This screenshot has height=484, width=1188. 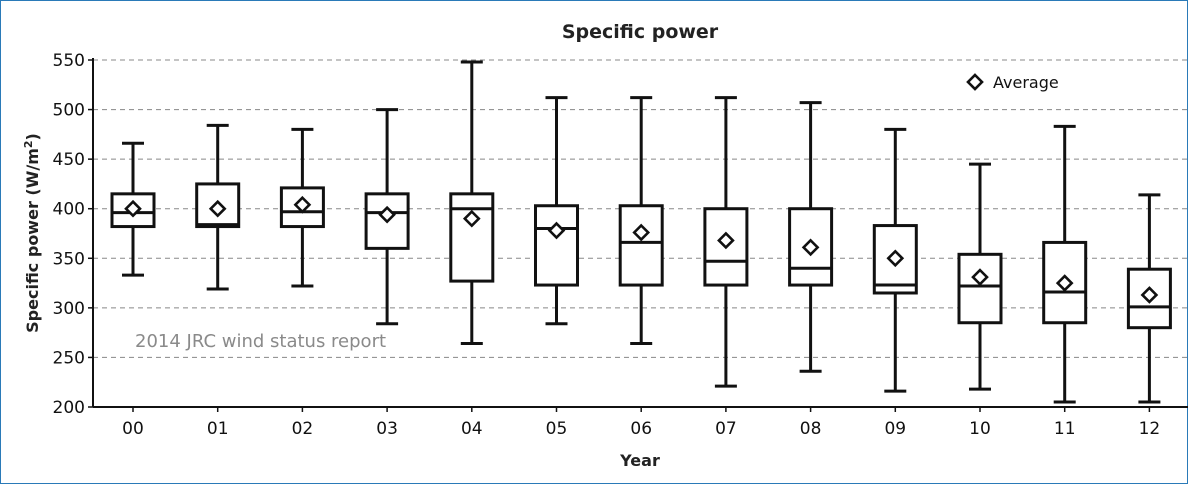 I want to click on y-tick-label: 300, so click(x=69, y=309).